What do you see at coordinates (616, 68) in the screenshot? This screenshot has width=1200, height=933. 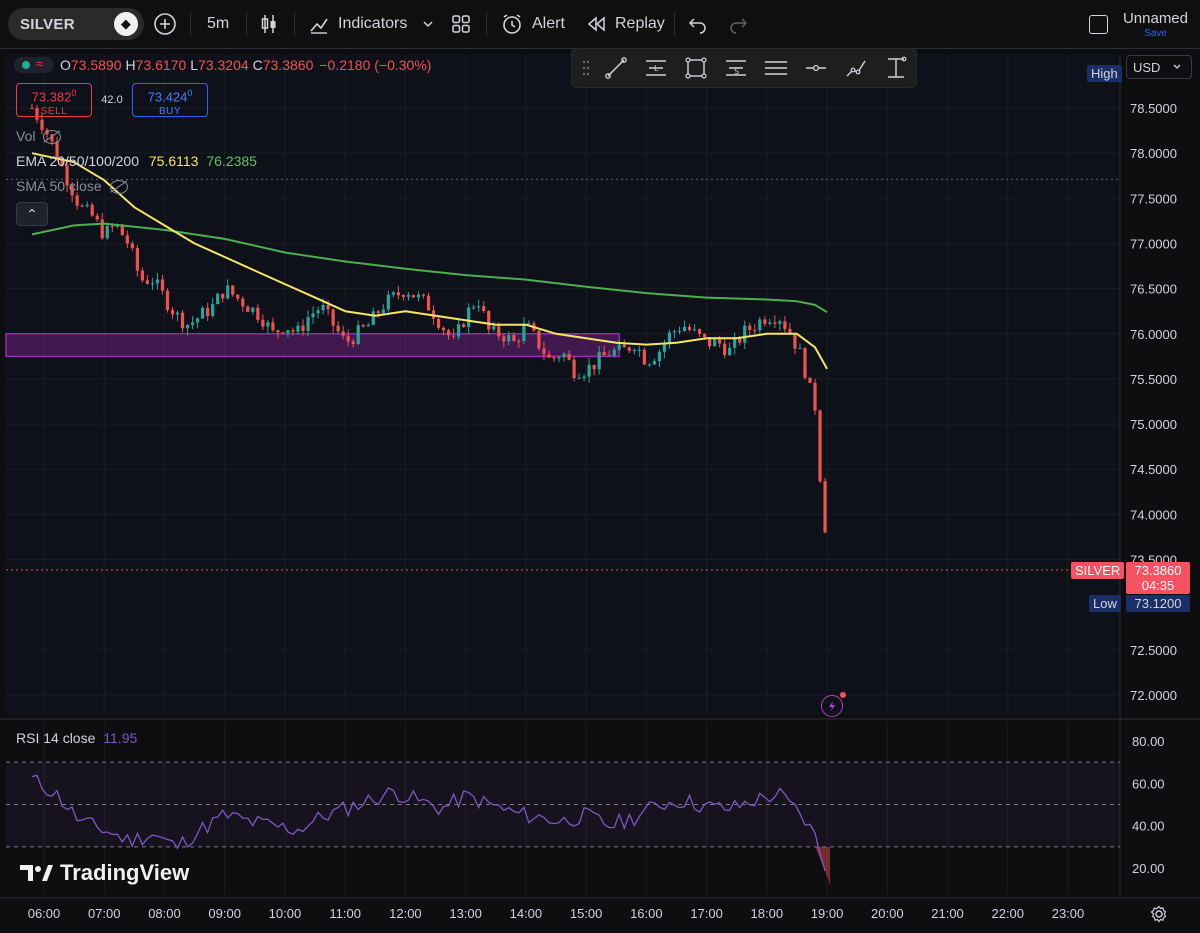 I see `trend-line-icon` at bounding box center [616, 68].